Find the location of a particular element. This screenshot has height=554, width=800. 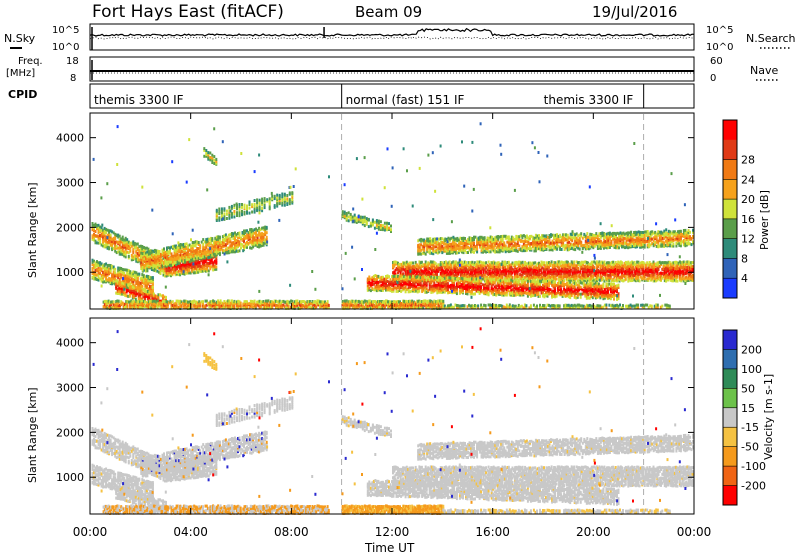

nsky-panel: N.Sky 10^5 10^0 10^5 10^0 N.Search is located at coordinates (400, 38).